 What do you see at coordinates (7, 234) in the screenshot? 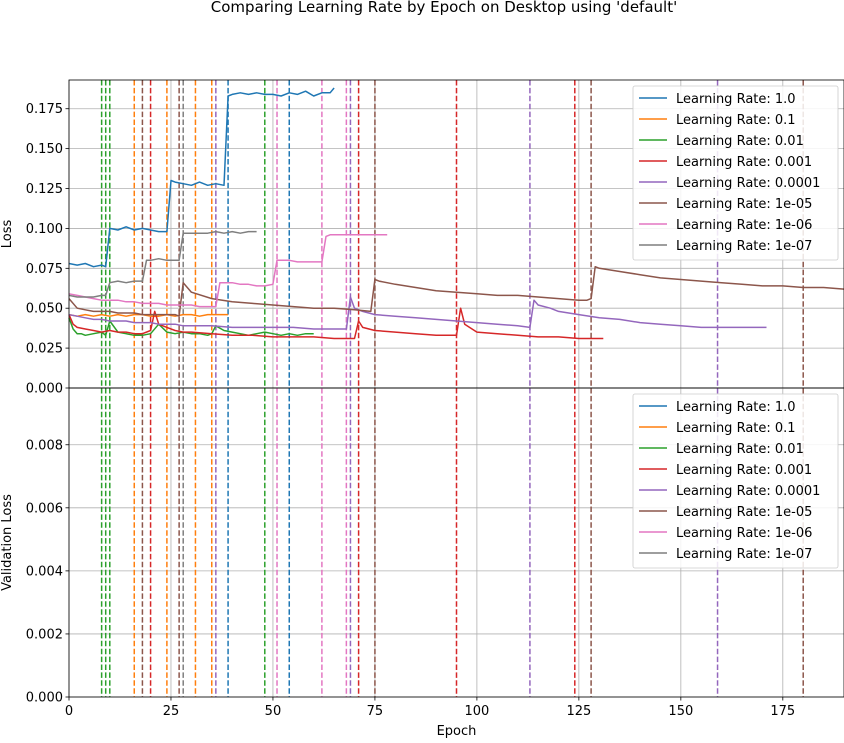
I see `y-axis-label: Loss` at bounding box center [7, 234].